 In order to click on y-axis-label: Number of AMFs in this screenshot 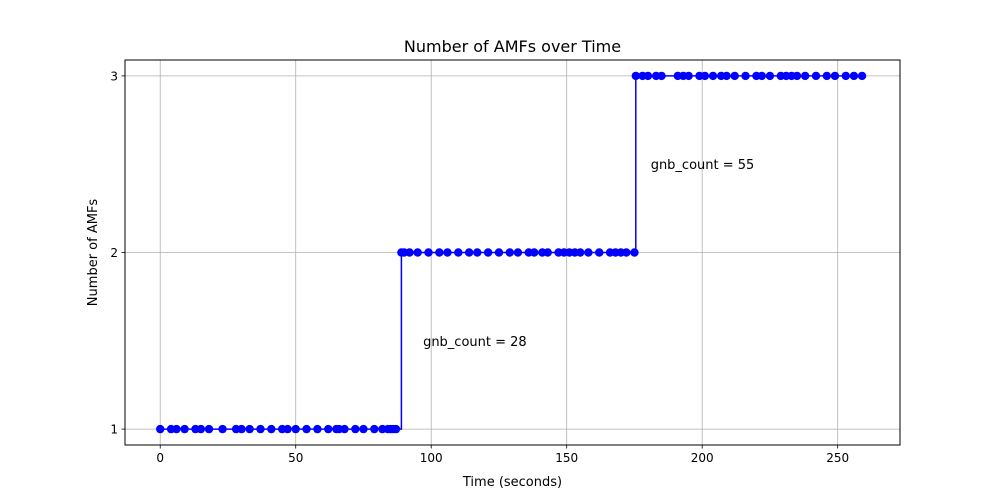, I will do `click(93, 253)`.